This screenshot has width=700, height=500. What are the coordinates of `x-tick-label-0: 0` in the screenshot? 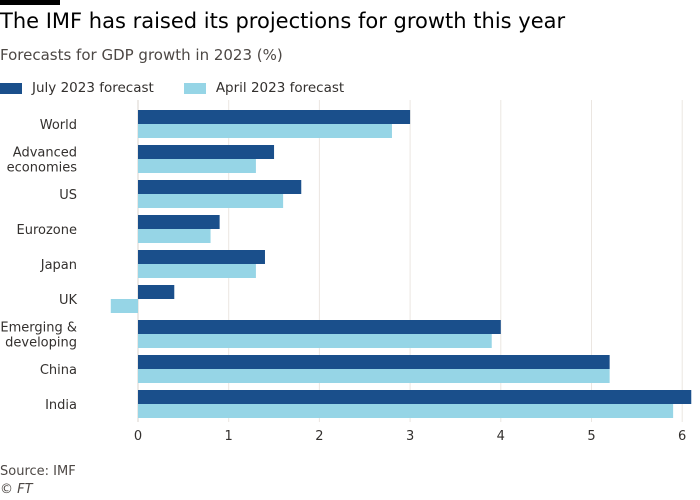 It's located at (138, 436).